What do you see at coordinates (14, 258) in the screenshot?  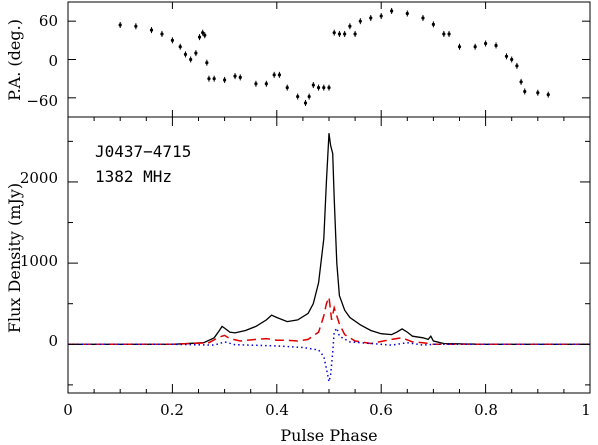 I see `flux-y-axis-title: Flux Density (mJy)` at bounding box center [14, 258].